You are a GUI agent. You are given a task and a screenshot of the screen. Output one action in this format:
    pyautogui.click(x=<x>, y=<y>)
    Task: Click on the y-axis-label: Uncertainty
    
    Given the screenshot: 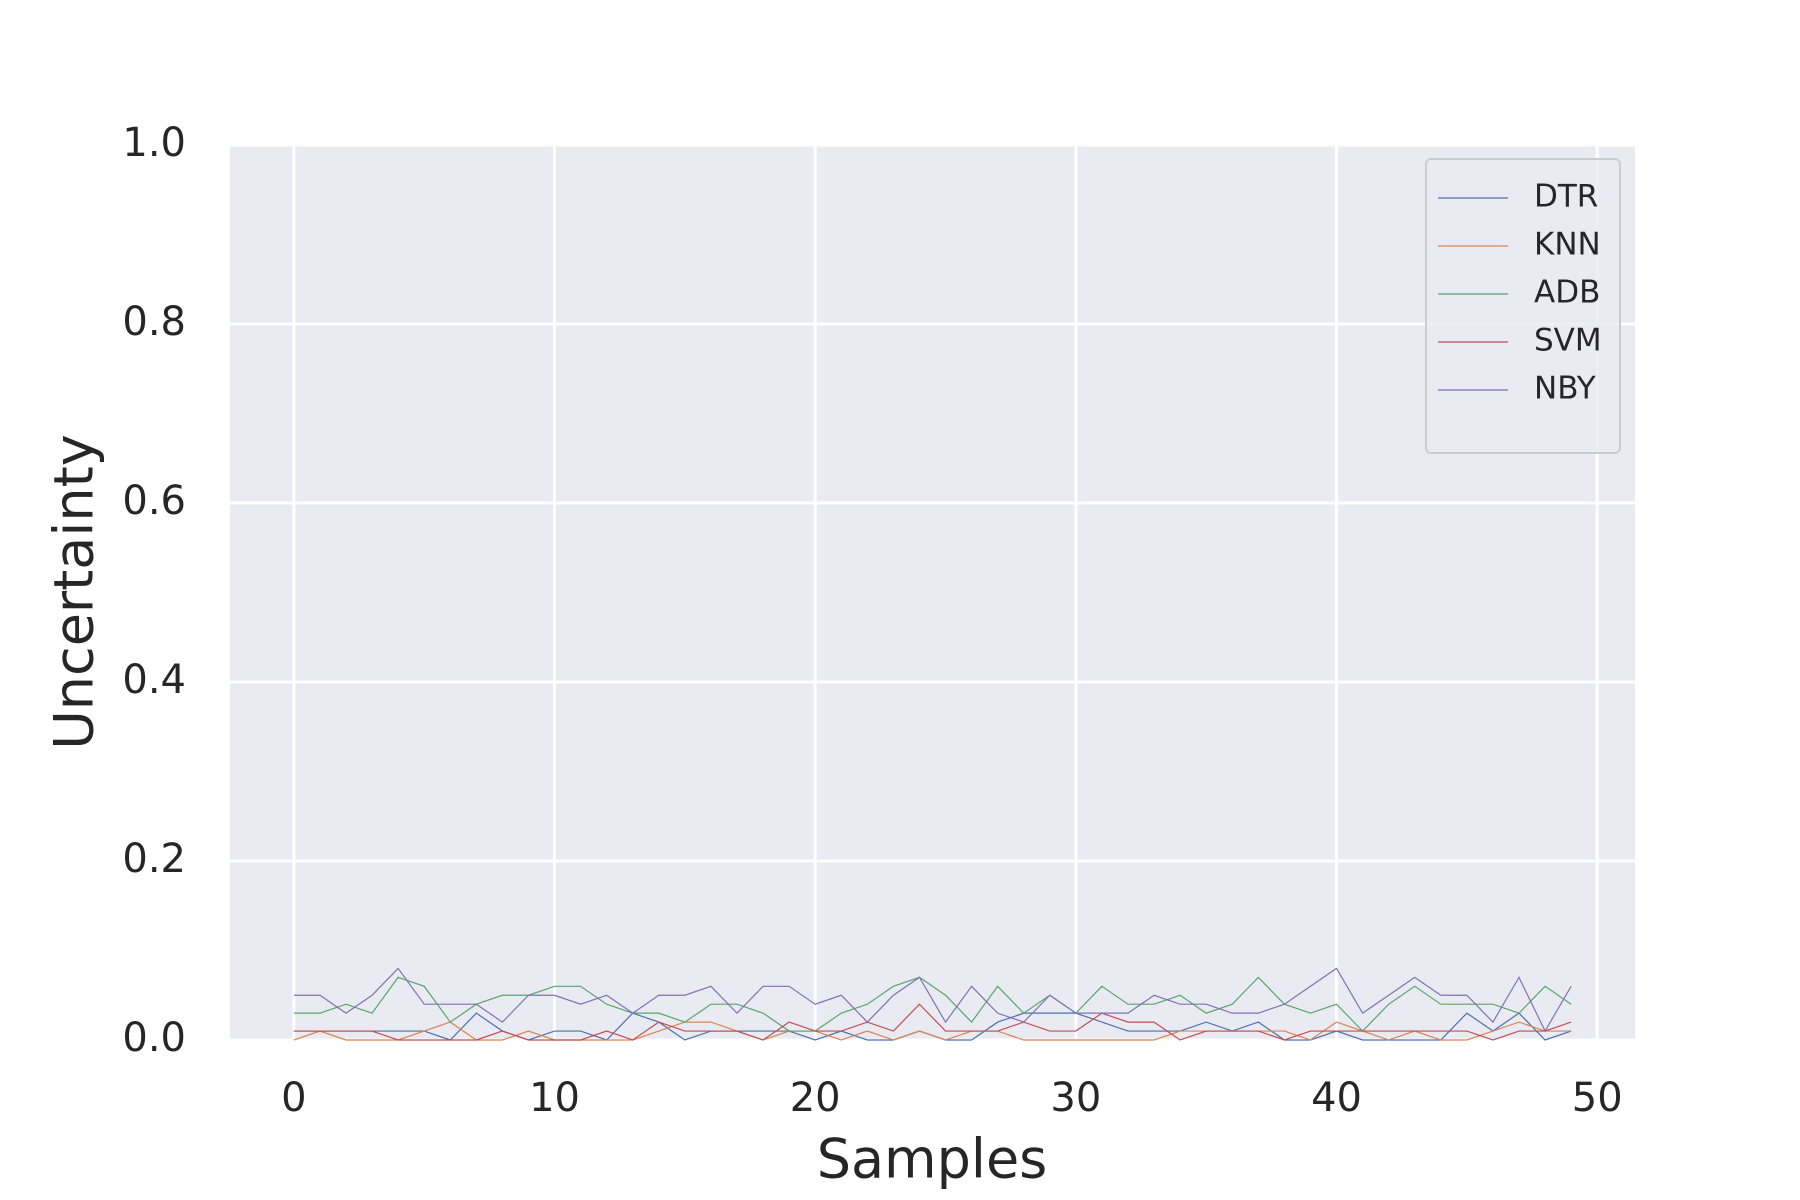 What is the action you would take?
    pyautogui.click(x=74, y=591)
    